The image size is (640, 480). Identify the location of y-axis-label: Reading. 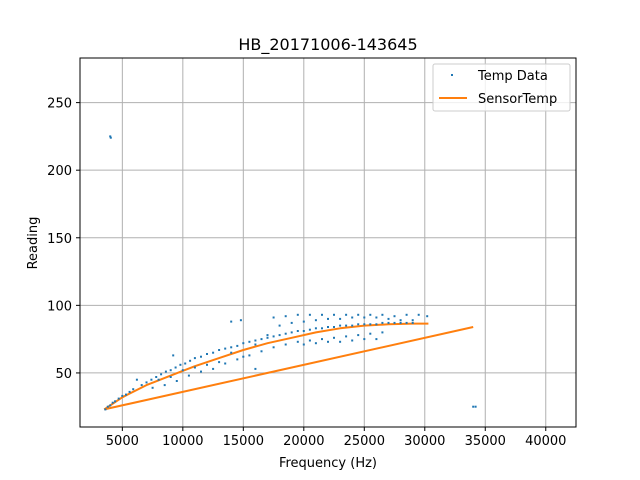
(33, 243).